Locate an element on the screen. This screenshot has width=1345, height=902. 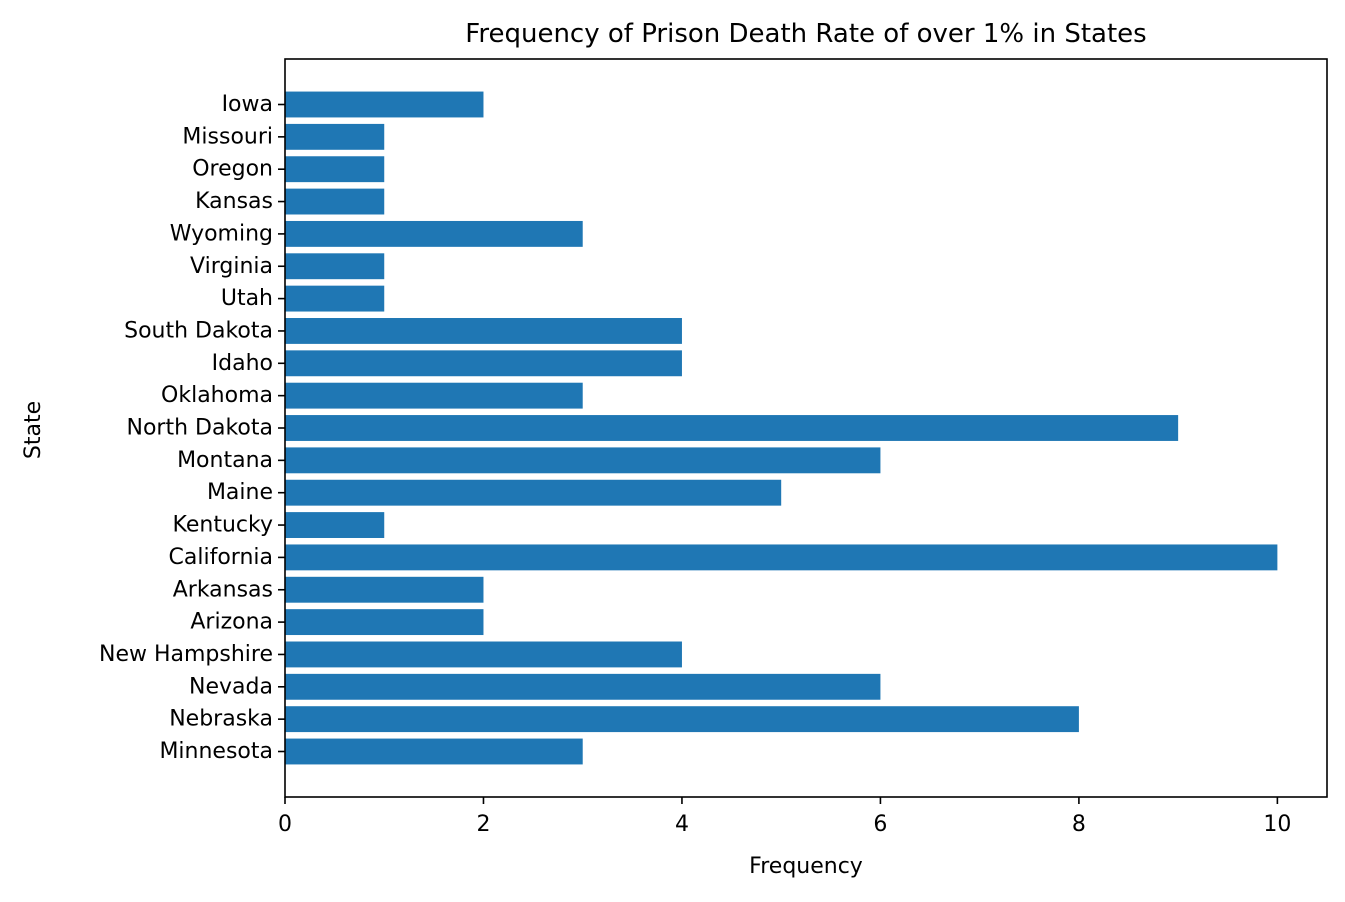
bar-arkansas is located at coordinates (384, 589).